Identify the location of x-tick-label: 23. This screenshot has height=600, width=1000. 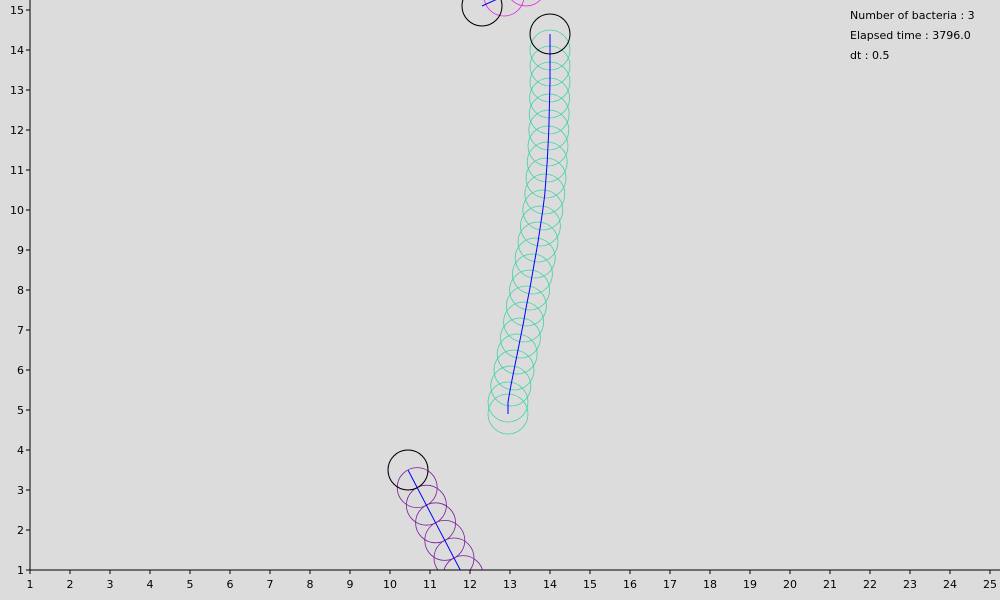
(910, 584).